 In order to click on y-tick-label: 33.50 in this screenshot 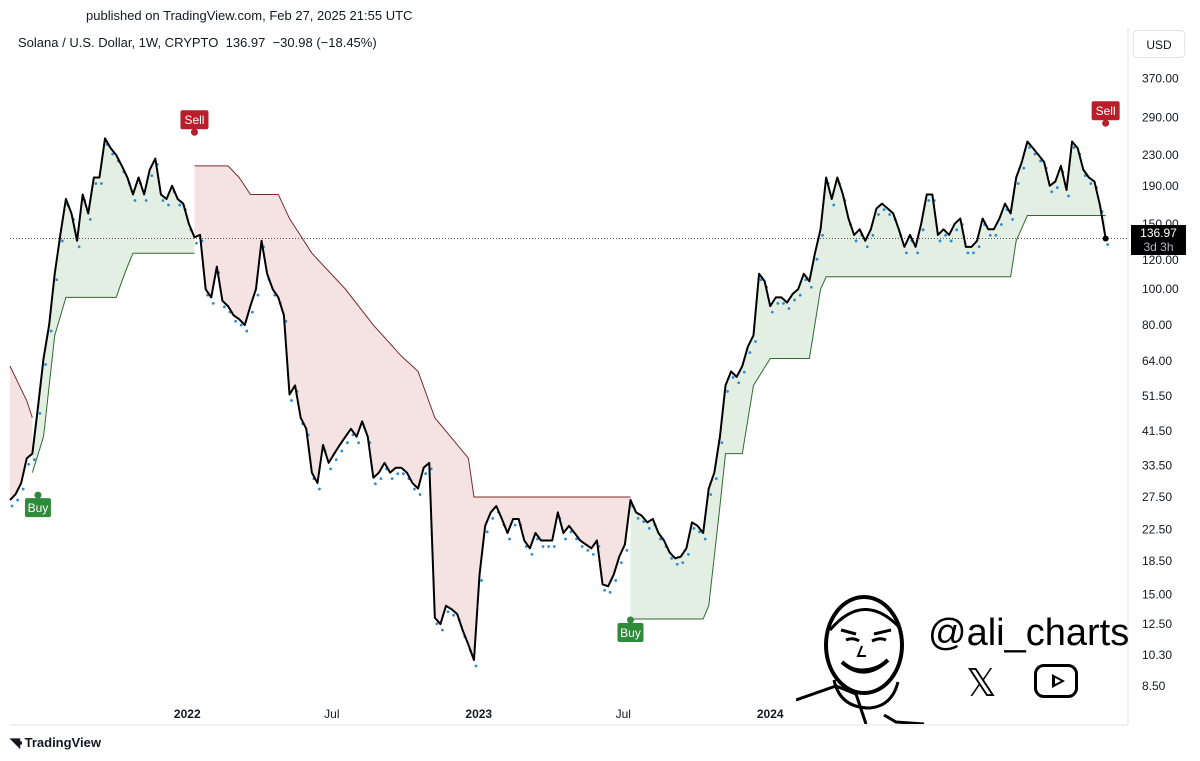, I will do `click(1157, 465)`.